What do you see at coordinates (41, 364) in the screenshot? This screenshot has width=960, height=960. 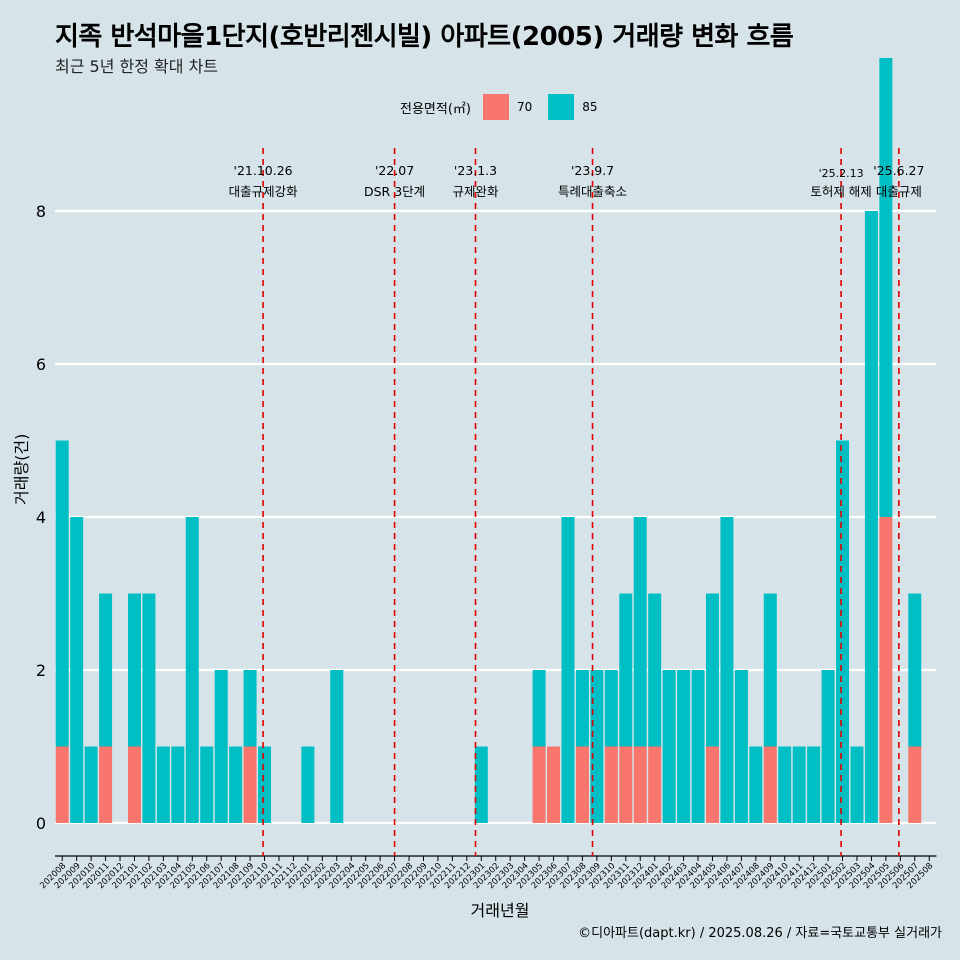 I see `y-tick-label: 6` at bounding box center [41, 364].